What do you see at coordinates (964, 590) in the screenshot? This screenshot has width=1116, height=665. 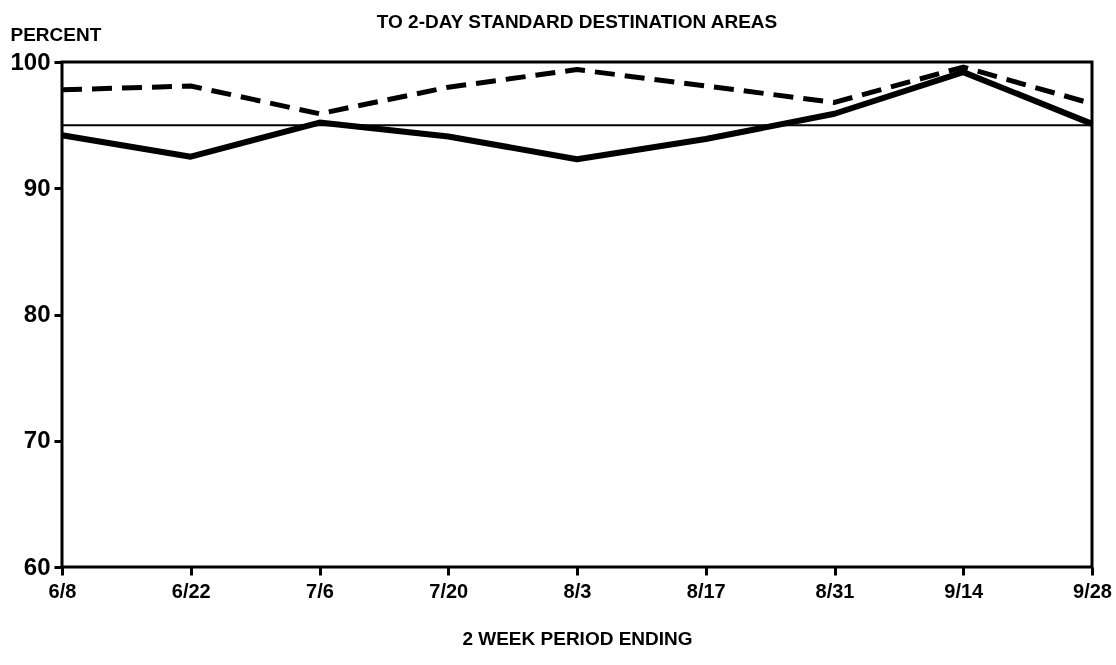 I see `x-tick-label: 9/14` at bounding box center [964, 590].